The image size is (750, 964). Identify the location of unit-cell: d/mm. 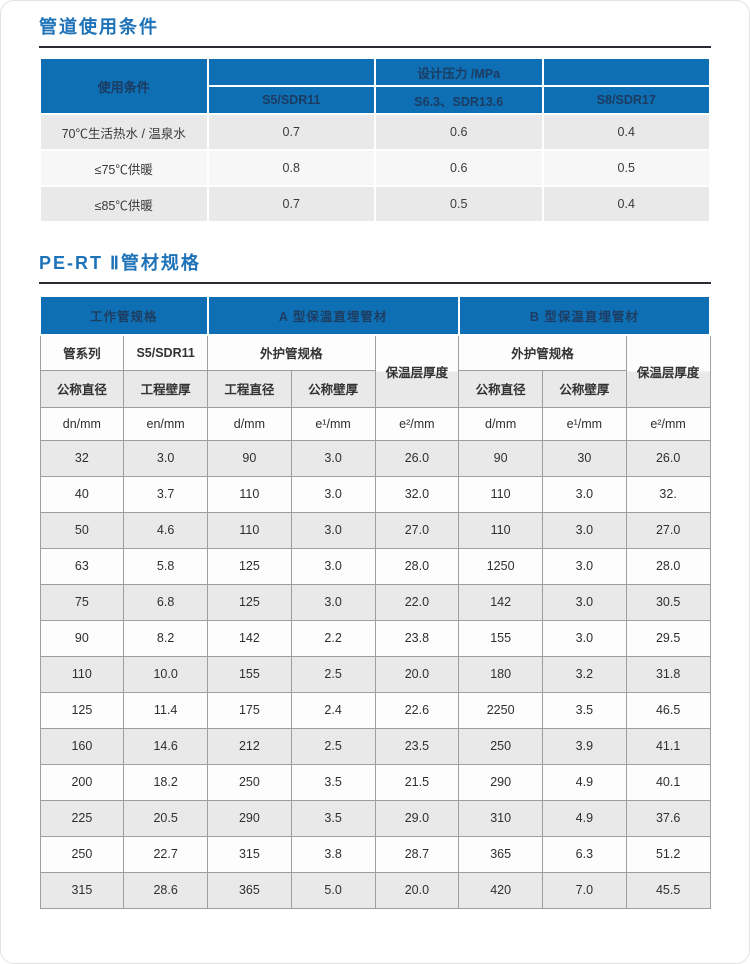
(500, 423).